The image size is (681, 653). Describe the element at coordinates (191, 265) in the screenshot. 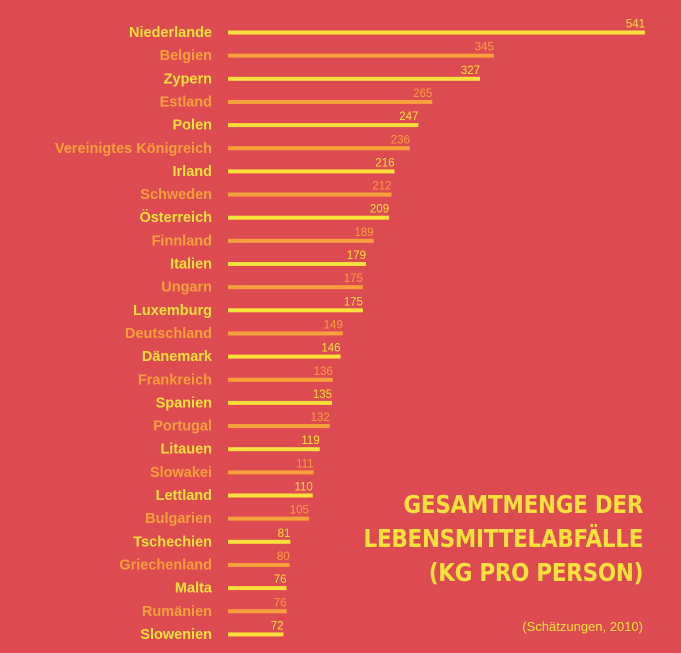

I see `category-label: Italien` at that location.